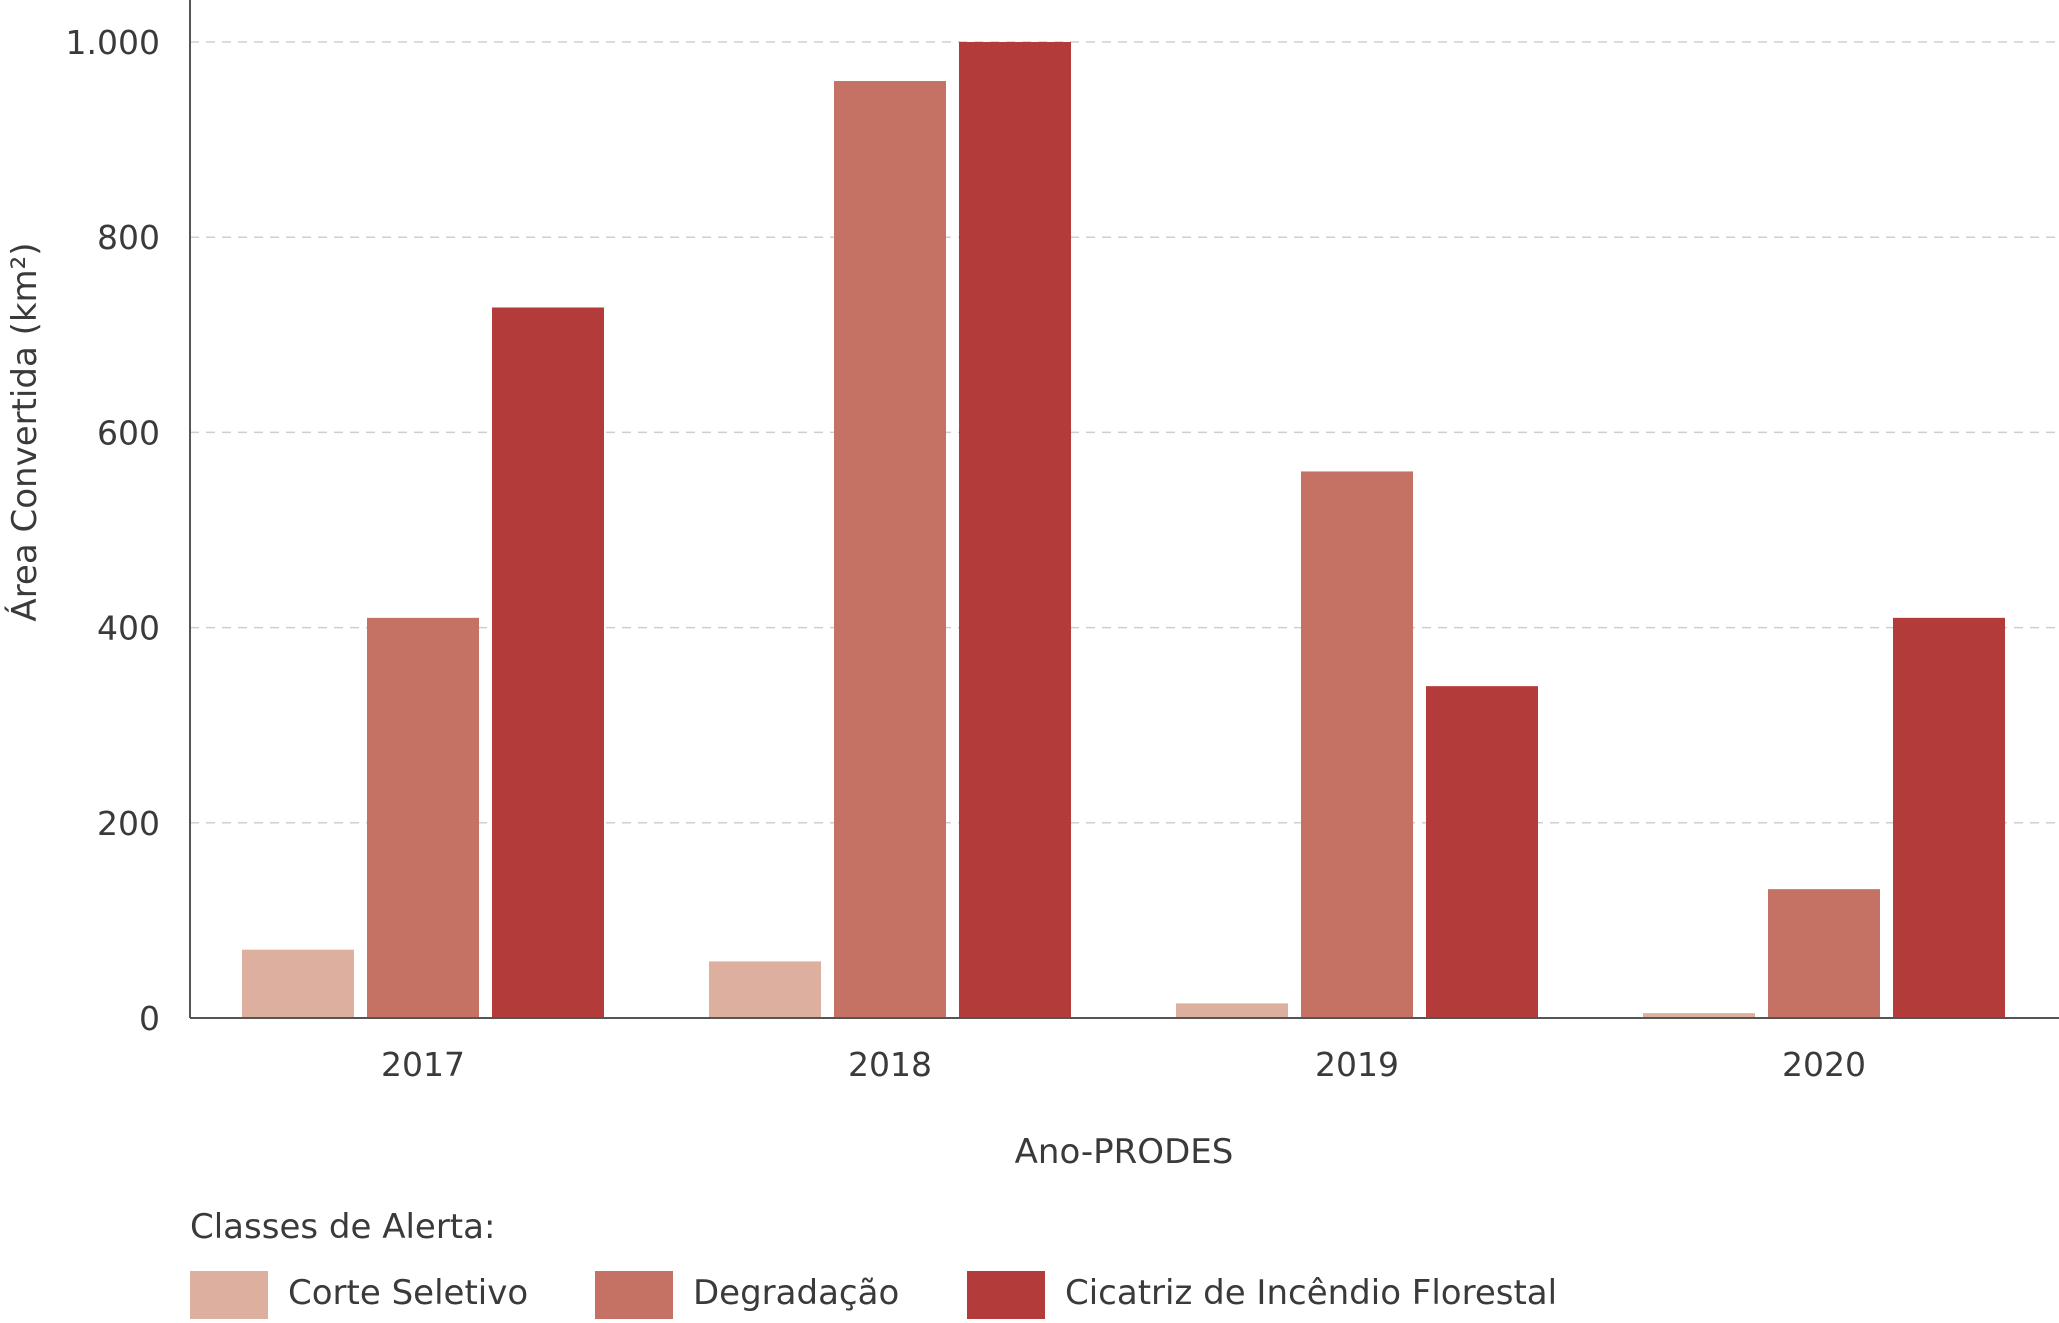  Describe the element at coordinates (149, 1018) in the screenshot. I see `y-tick-label: 0` at that location.